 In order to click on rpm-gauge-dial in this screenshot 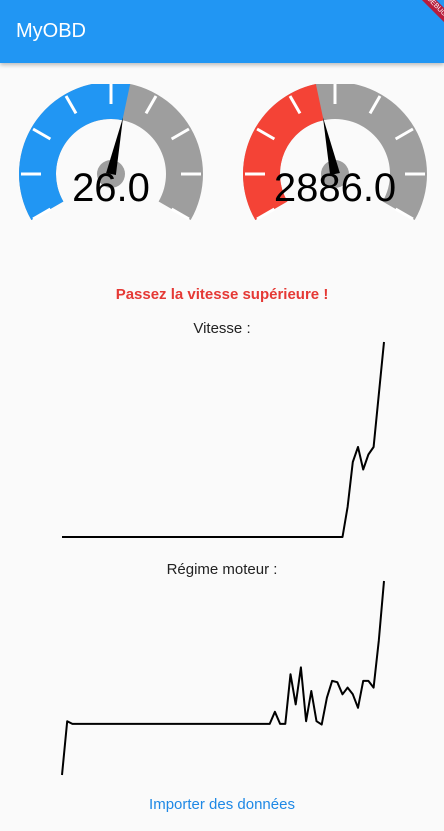, I will do `click(335, 151)`.